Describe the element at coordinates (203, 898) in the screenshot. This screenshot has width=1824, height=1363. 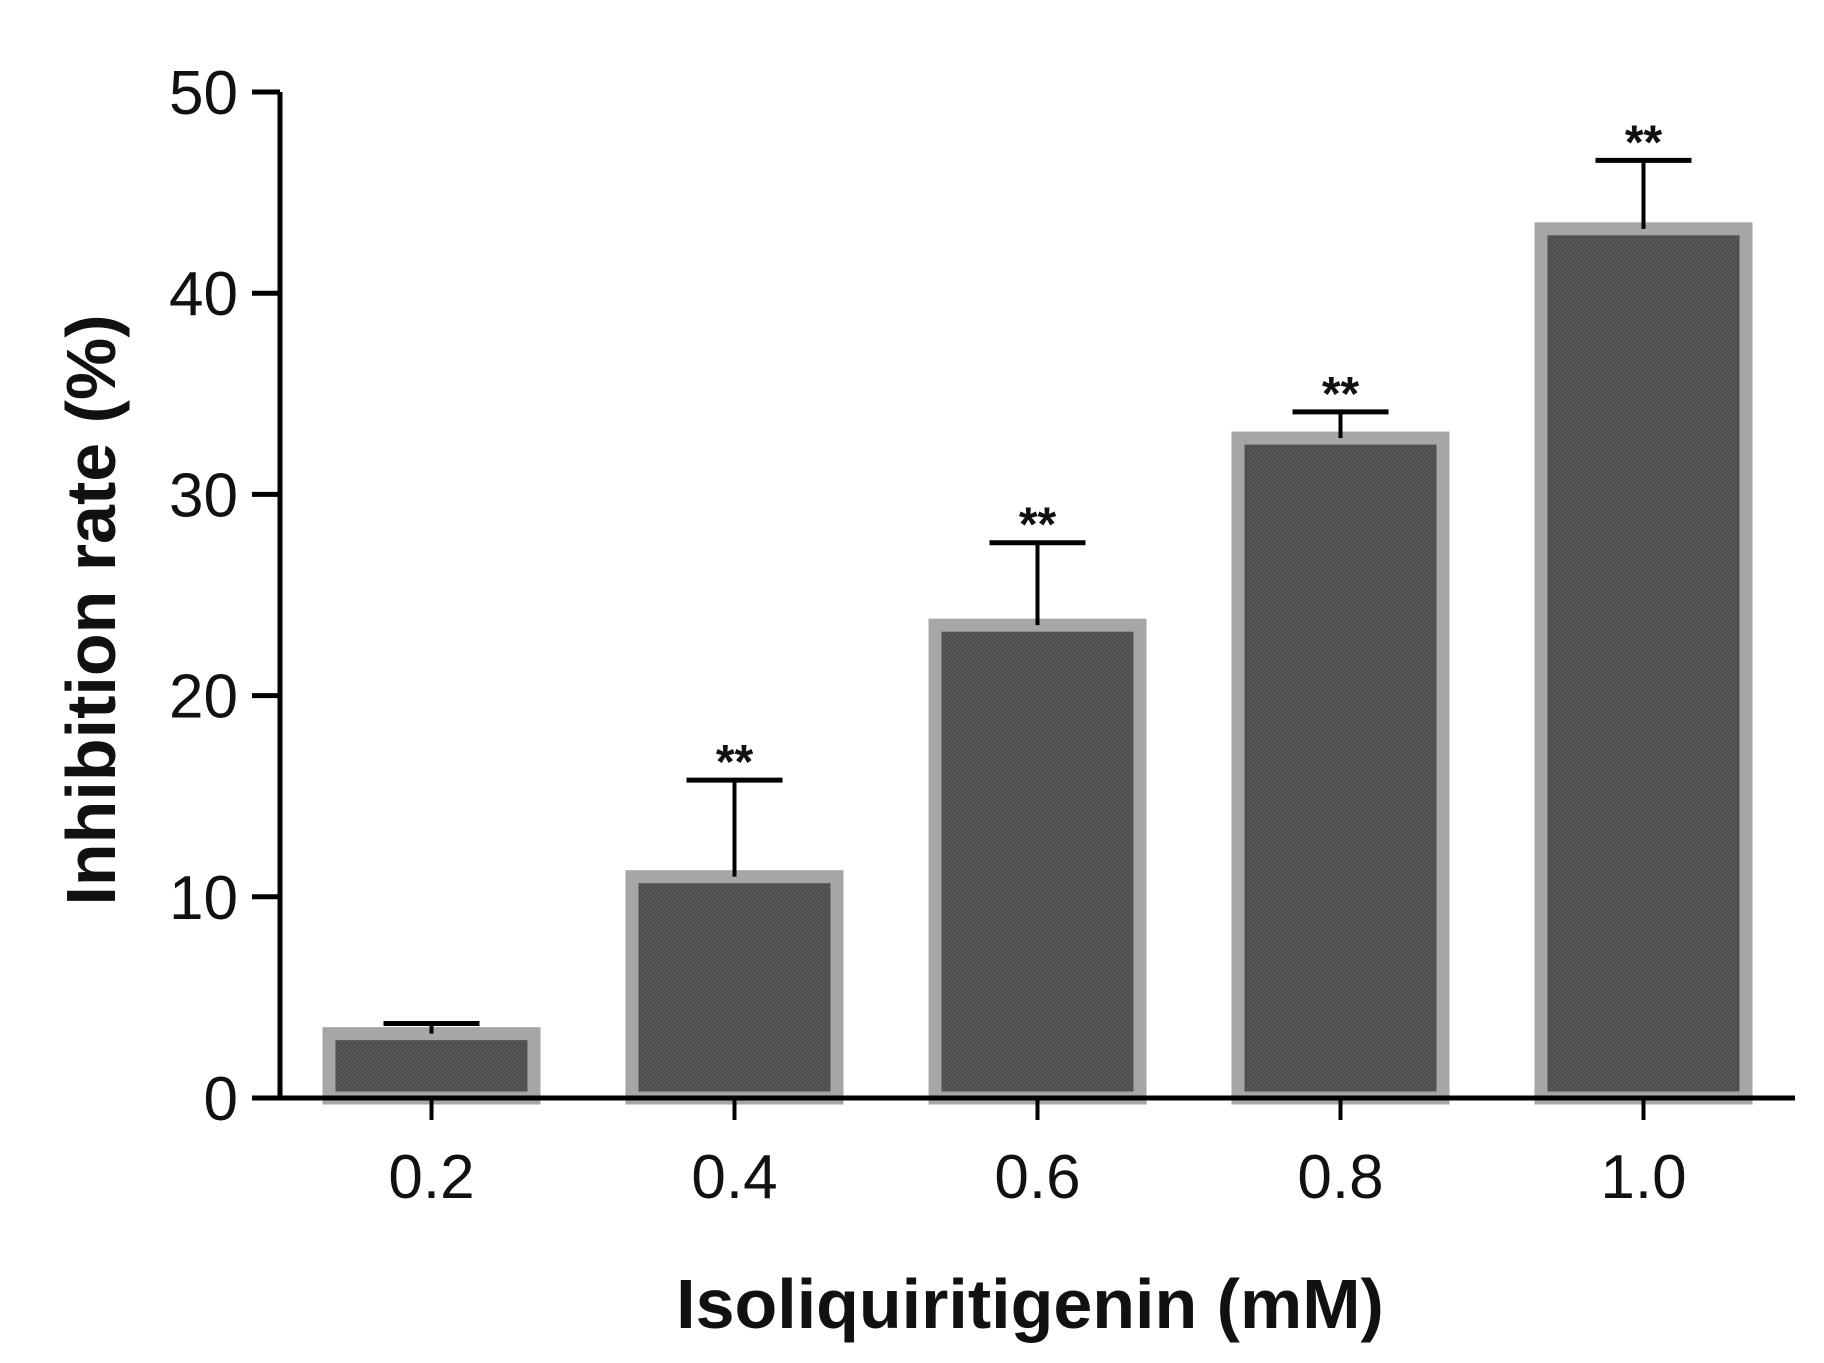
I see `y-tick-label-10: 10` at that location.